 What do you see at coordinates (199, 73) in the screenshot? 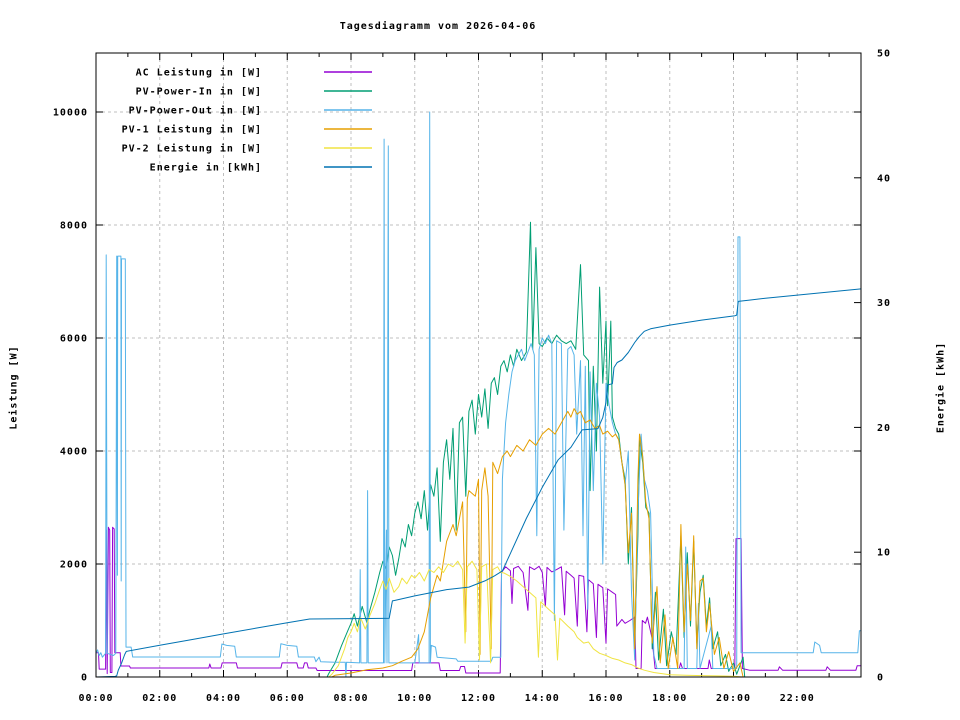
I see `legend-label-ac-leistung: AC Leistung in [W]` at bounding box center [199, 73].